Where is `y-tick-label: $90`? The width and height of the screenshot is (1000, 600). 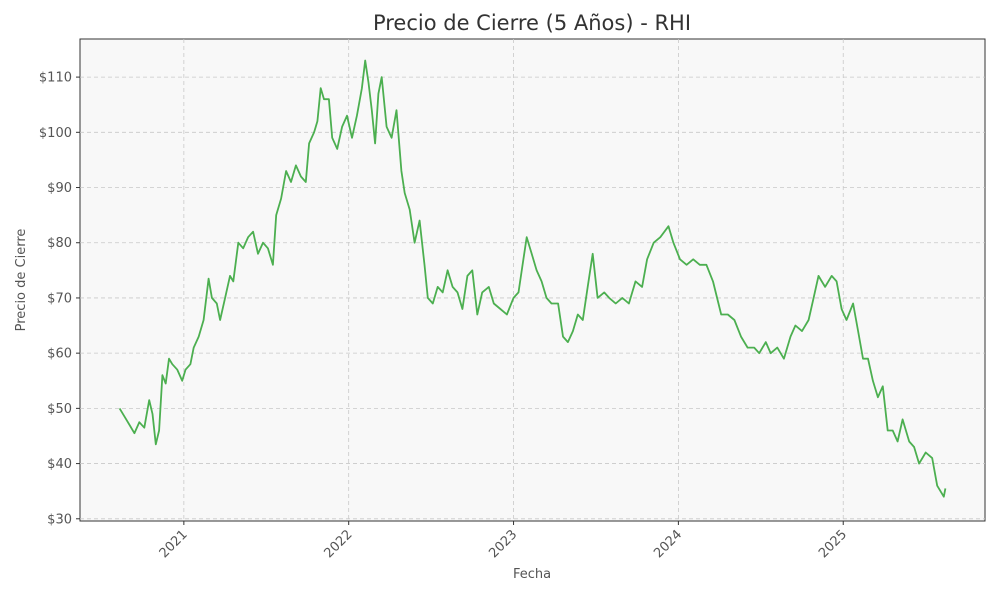 y-tick-label: $90 is located at coordinates (59, 188).